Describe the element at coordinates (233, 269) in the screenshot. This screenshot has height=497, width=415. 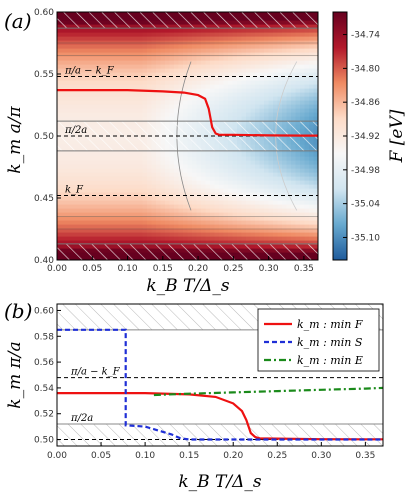
I see `x-tick-label: 0.25` at that location.